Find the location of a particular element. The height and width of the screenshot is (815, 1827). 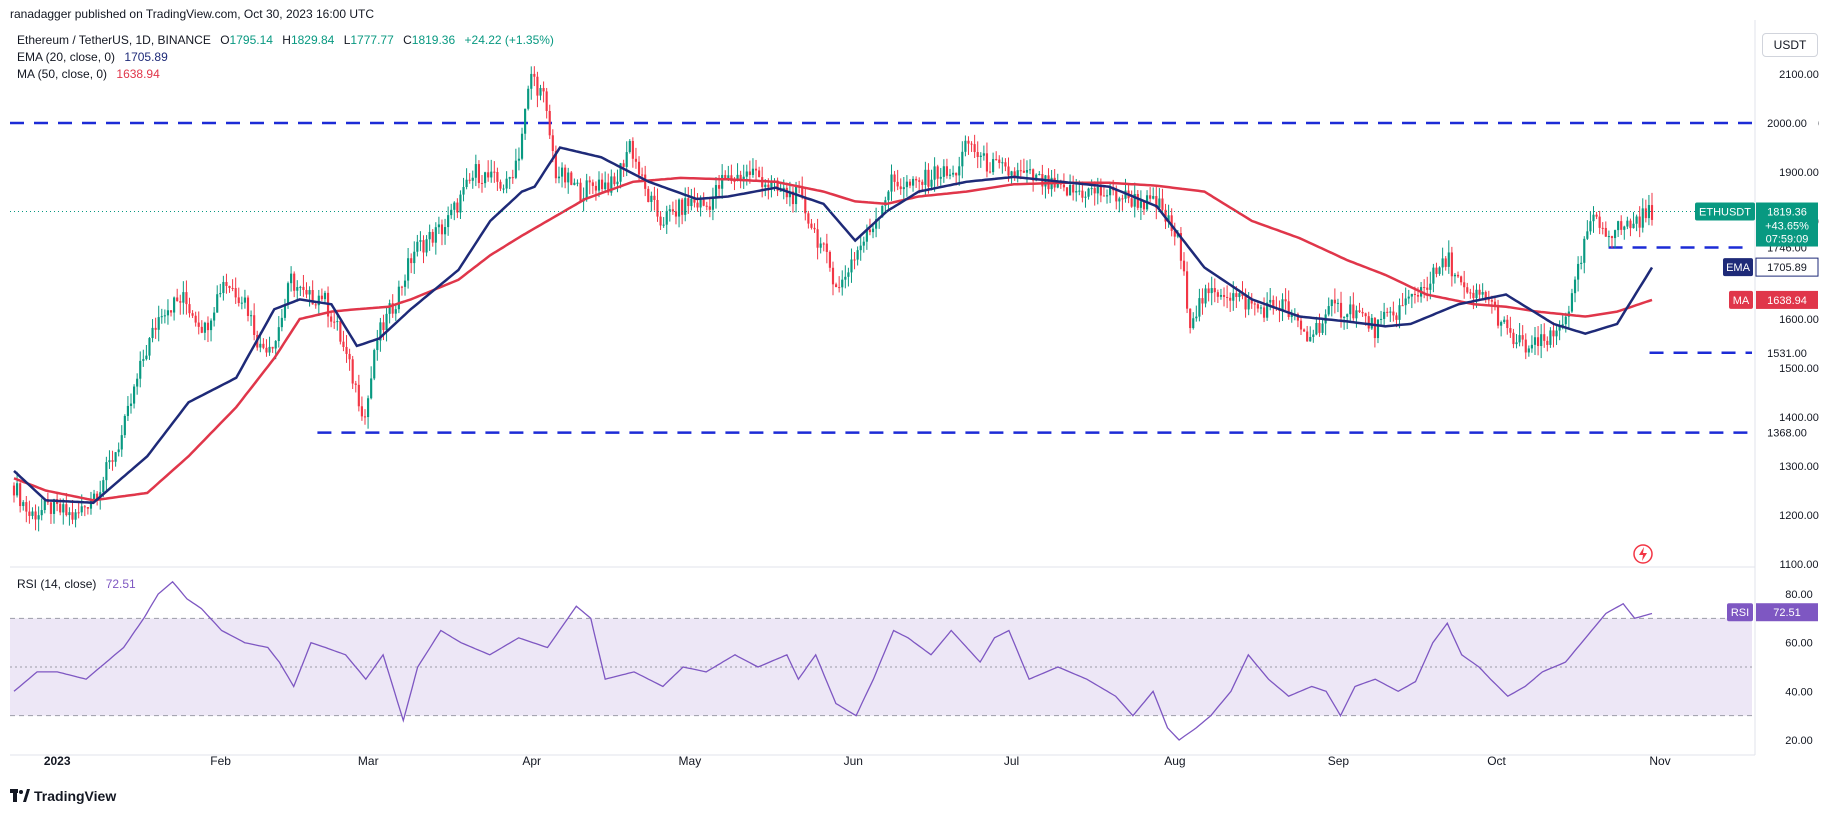

last-price-box is located at coordinates (1787, 224).